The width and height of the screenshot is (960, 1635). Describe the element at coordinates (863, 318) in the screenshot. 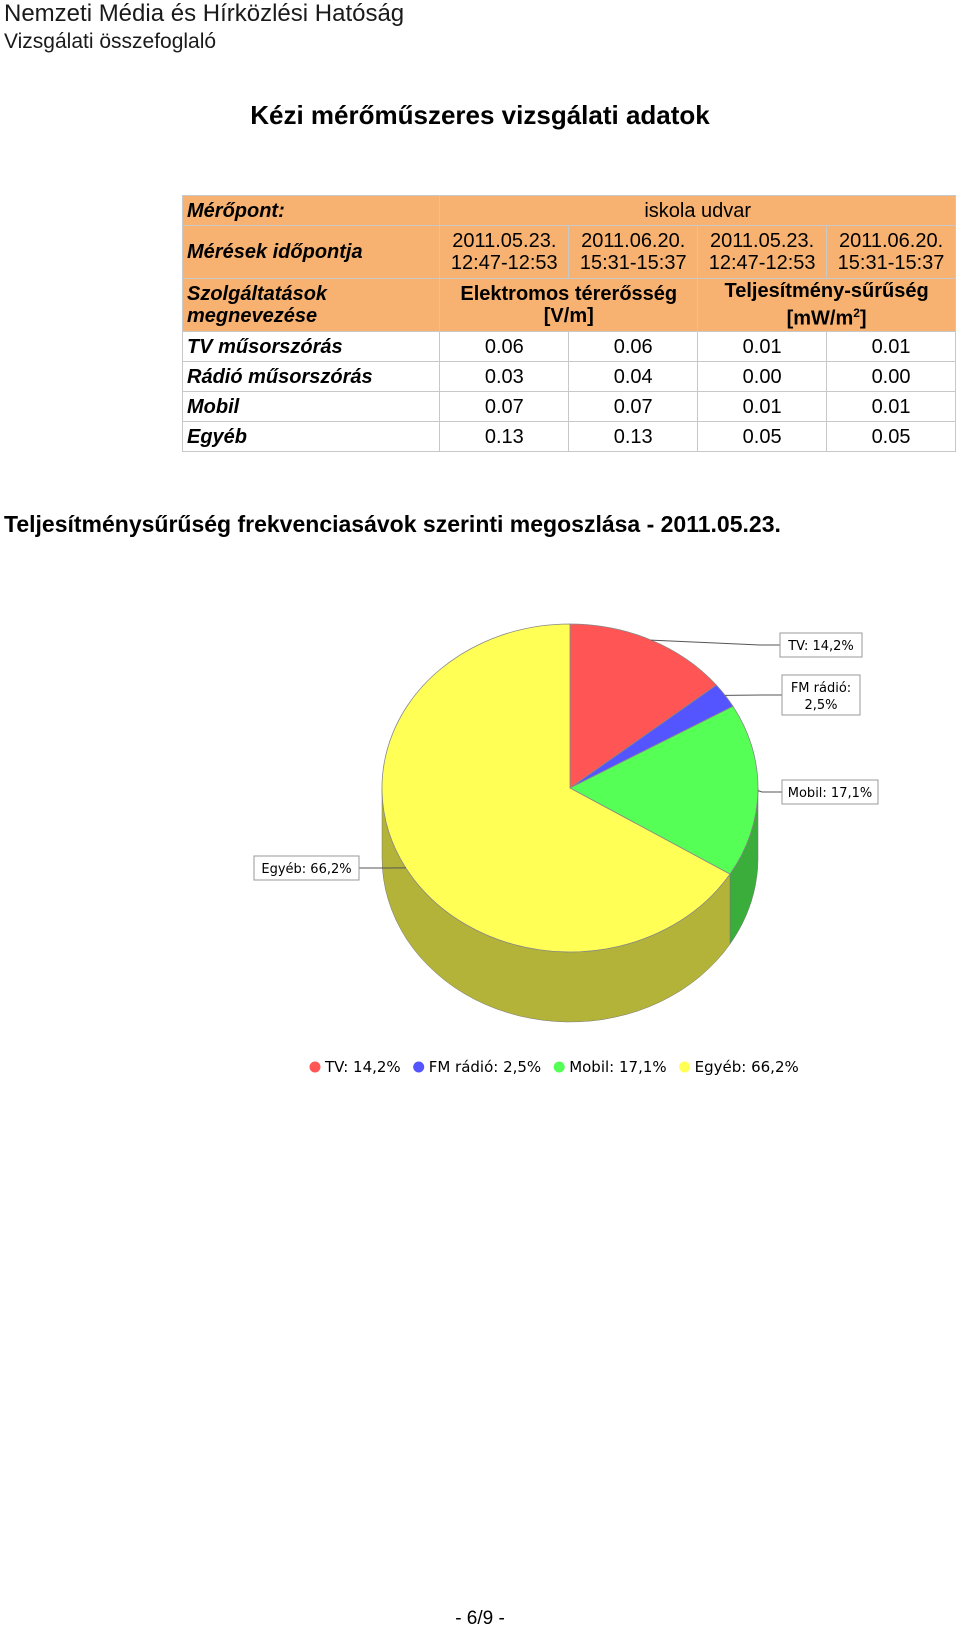

I see `unit-close: ]` at that location.